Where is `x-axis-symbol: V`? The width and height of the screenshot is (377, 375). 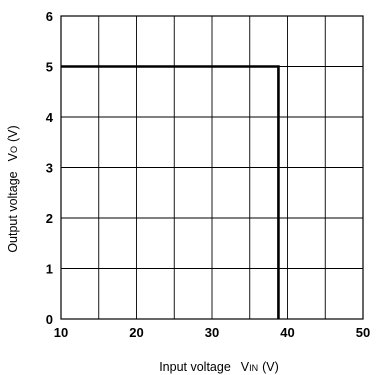
x-axis-symbol: V is located at coordinates (245, 367).